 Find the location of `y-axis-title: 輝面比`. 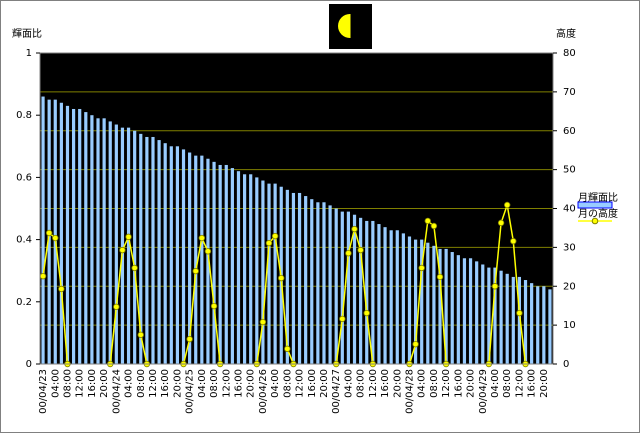

y-axis-title: 輝面比 is located at coordinates (27, 34).